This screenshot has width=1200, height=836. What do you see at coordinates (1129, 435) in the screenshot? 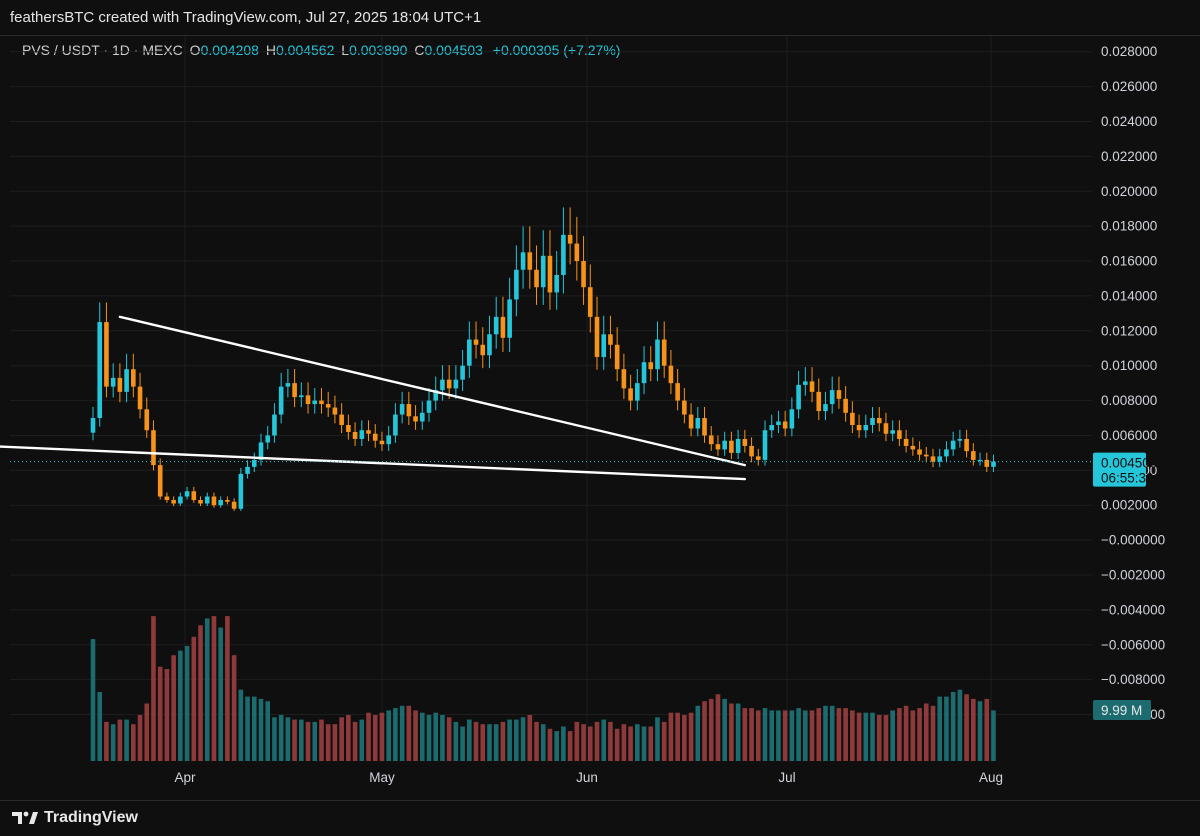
I see `price-tick-label: 0.006000` at bounding box center [1129, 435].